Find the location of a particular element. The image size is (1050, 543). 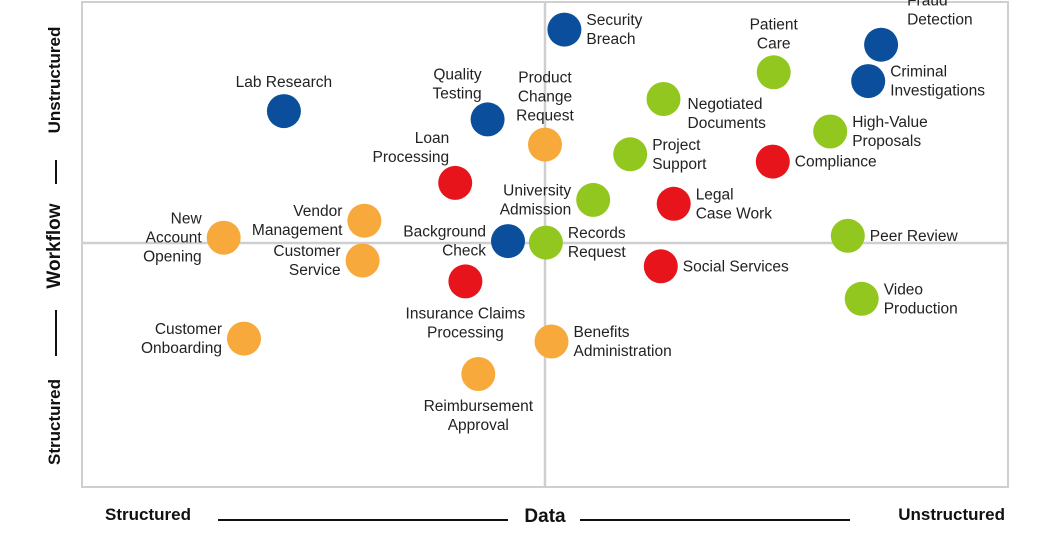

point-product-change-request: Product Change Request is located at coordinates (545, 116).